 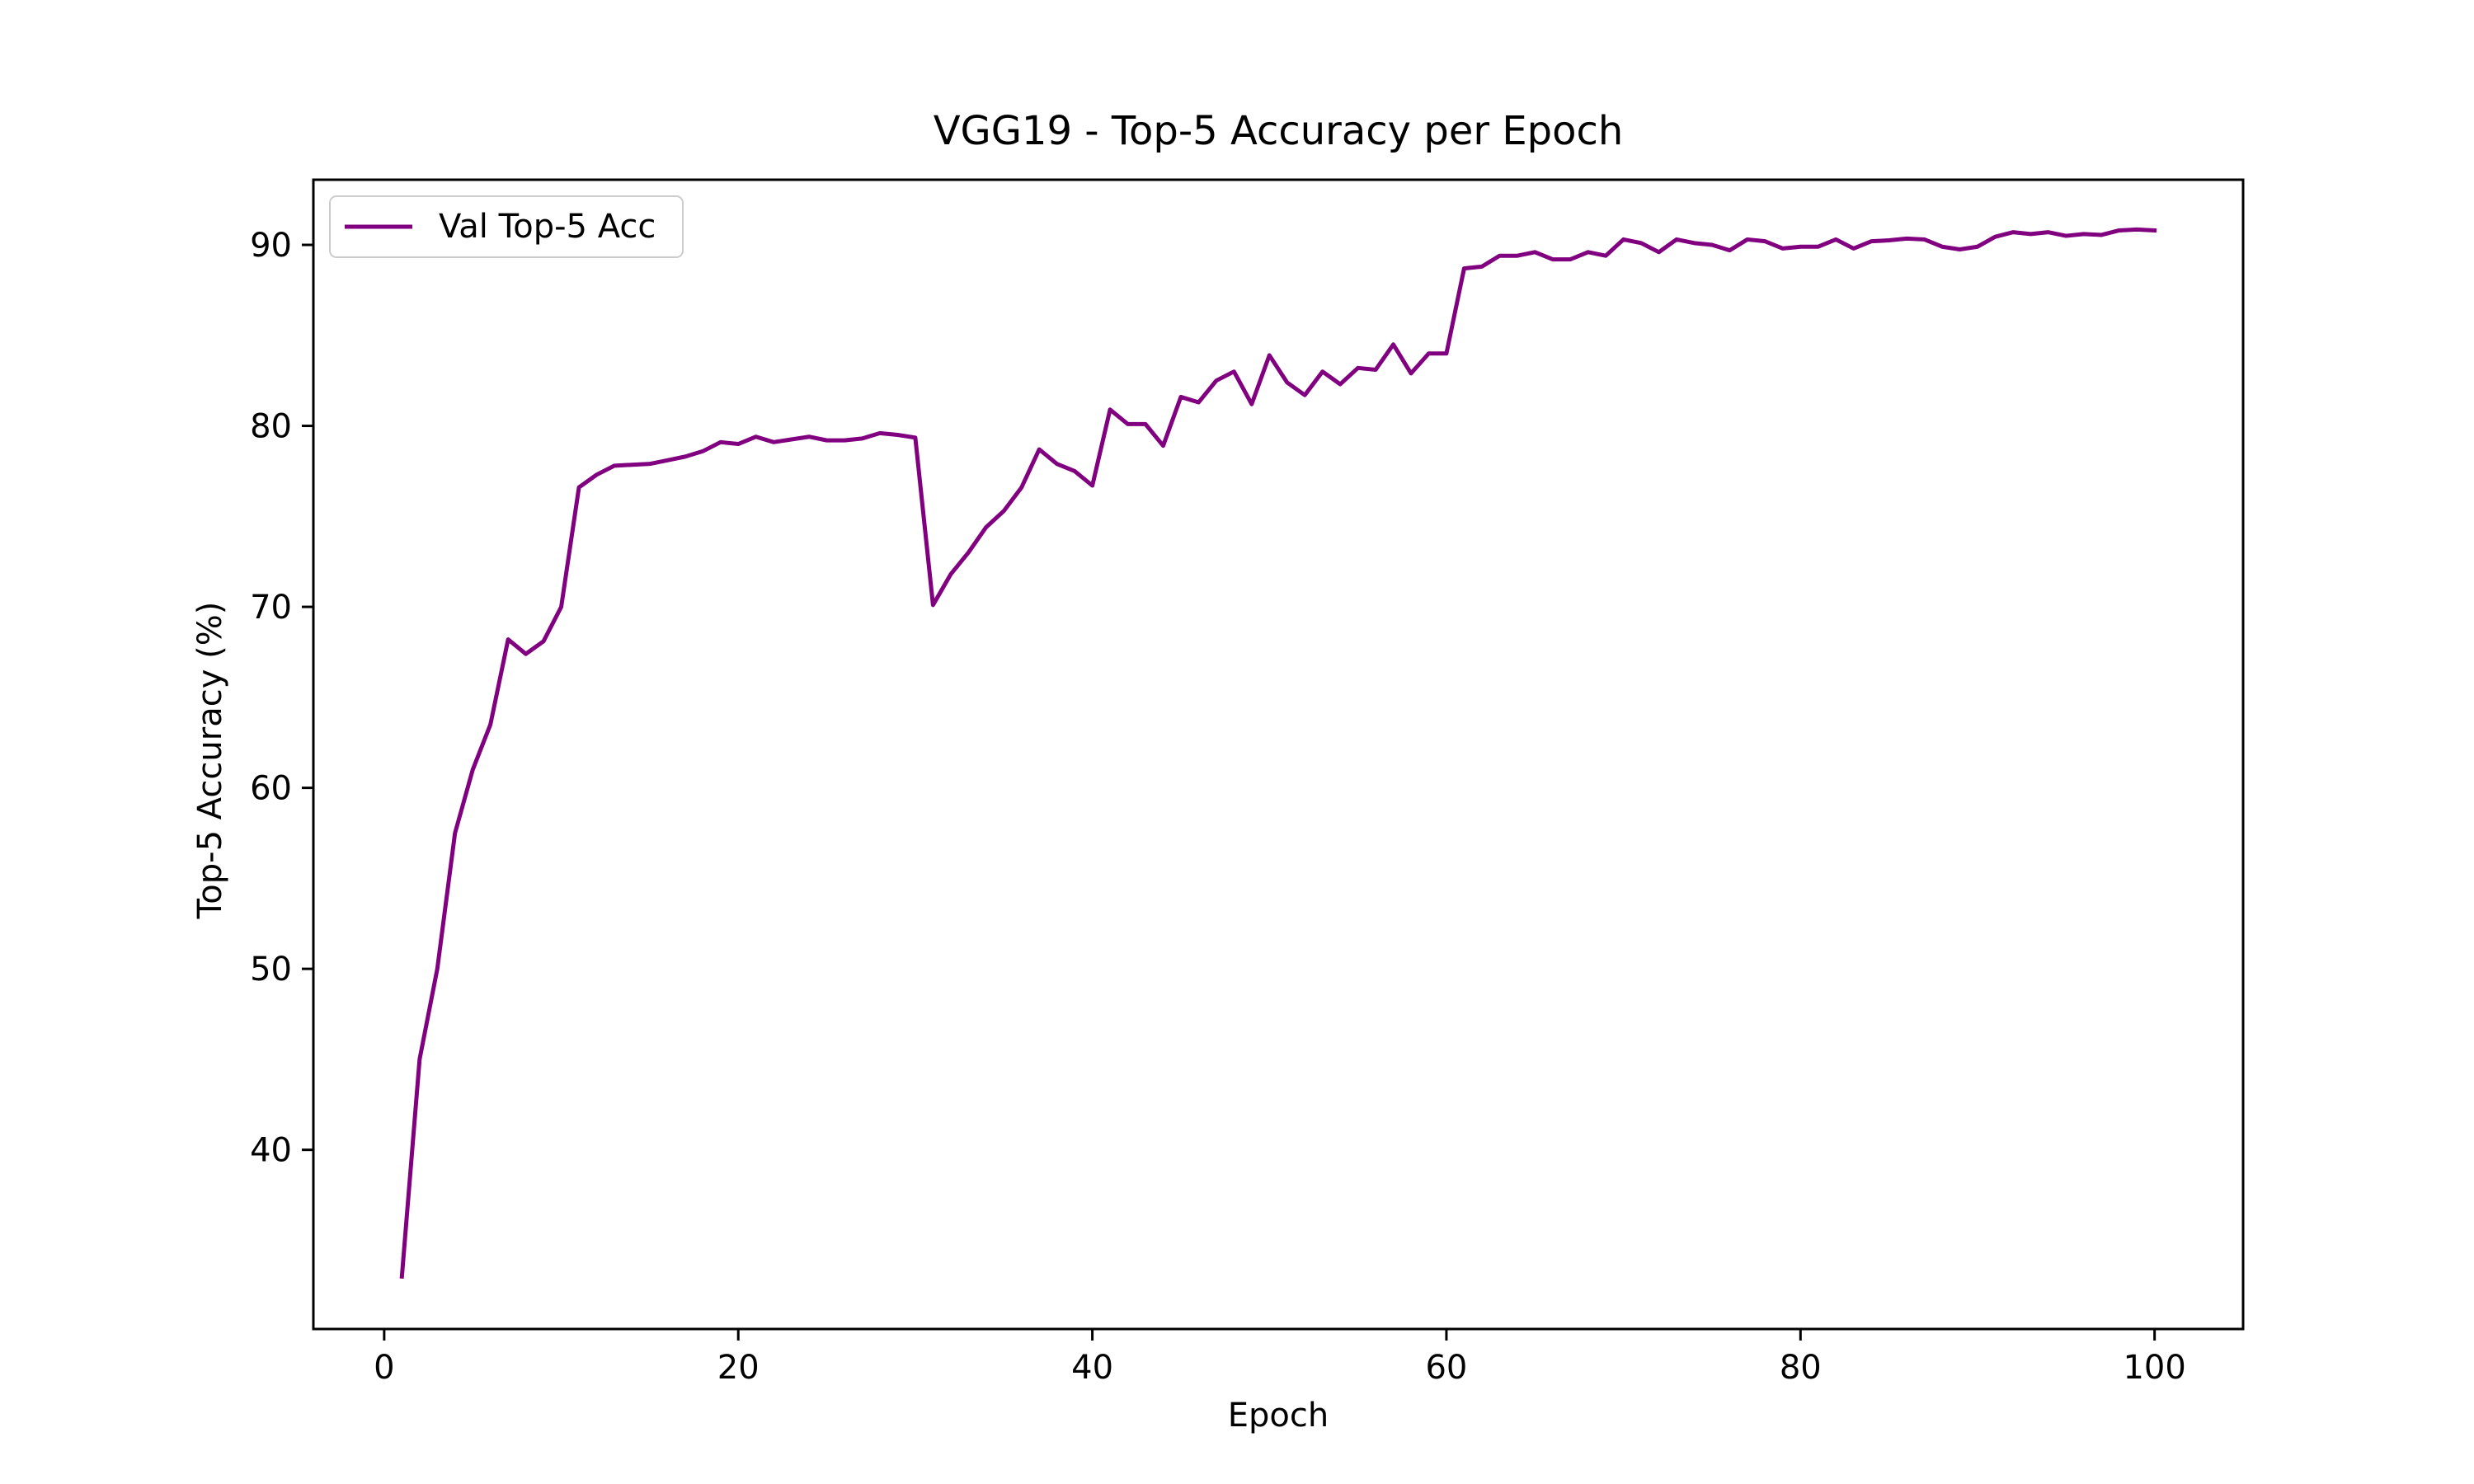 I want to click on legend-frame, so click(x=506, y=226).